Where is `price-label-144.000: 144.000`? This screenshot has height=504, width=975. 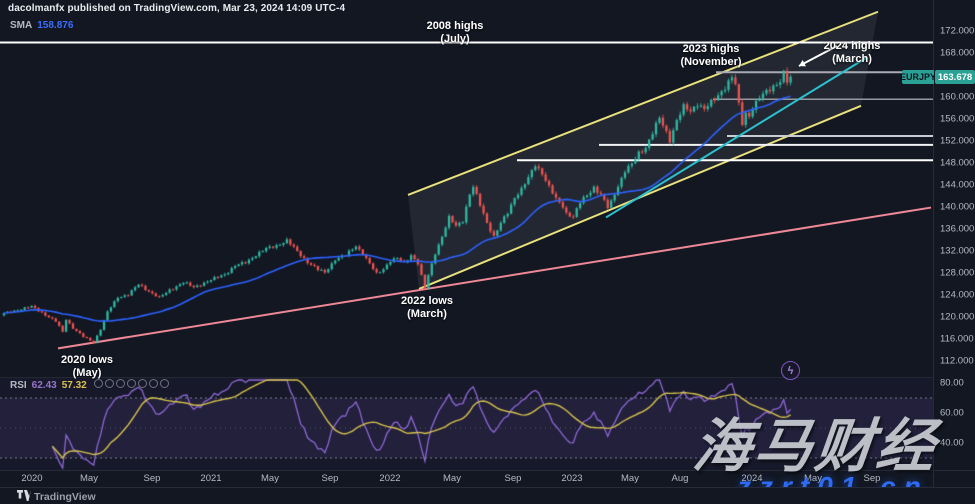 price-label-144.000: 144.000 is located at coordinates (957, 185).